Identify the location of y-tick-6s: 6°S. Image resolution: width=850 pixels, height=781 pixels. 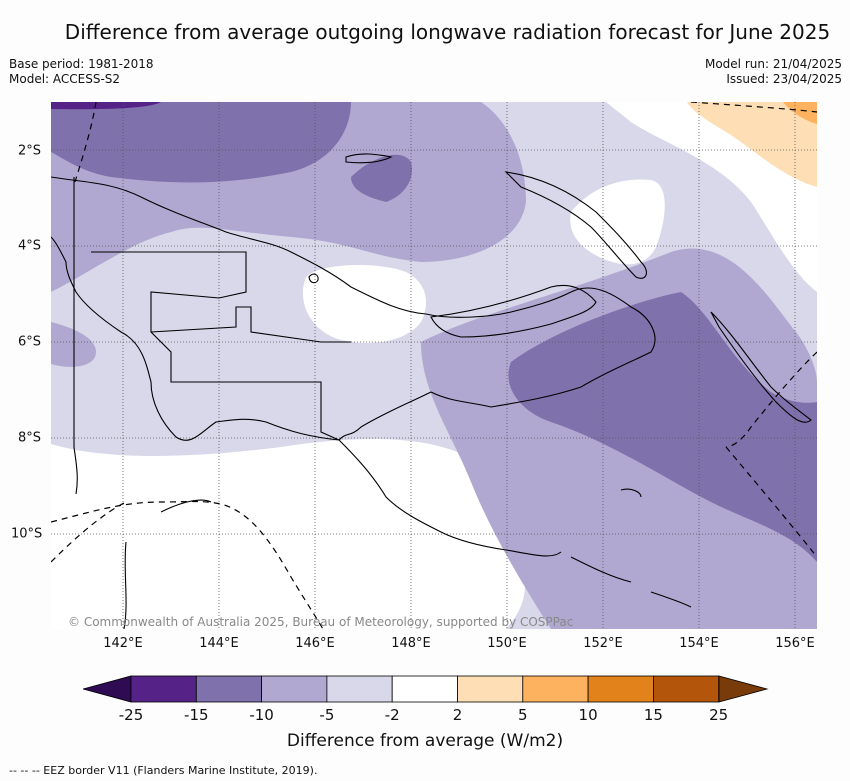
(30, 342).